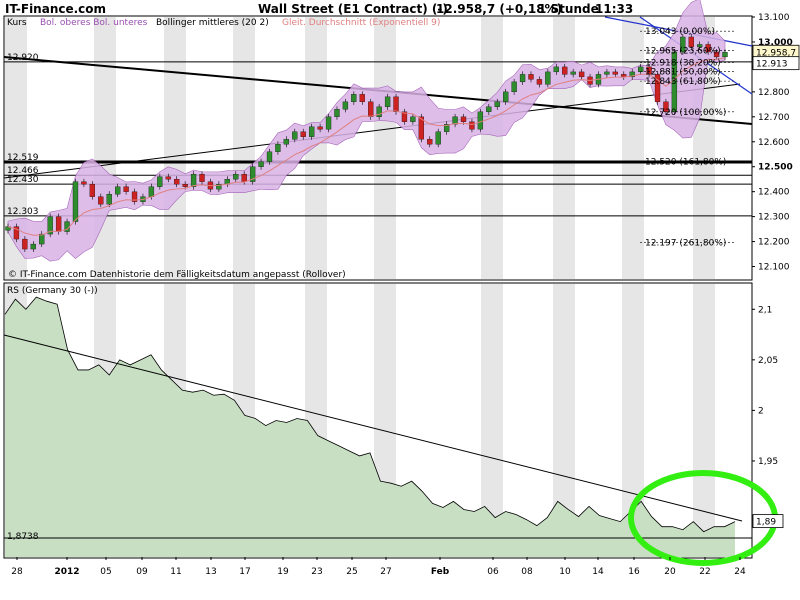 The width and height of the screenshot is (800, 600). What do you see at coordinates (775, 43) in the screenshot?
I see `price-tick-label: 13.000` at bounding box center [775, 43].